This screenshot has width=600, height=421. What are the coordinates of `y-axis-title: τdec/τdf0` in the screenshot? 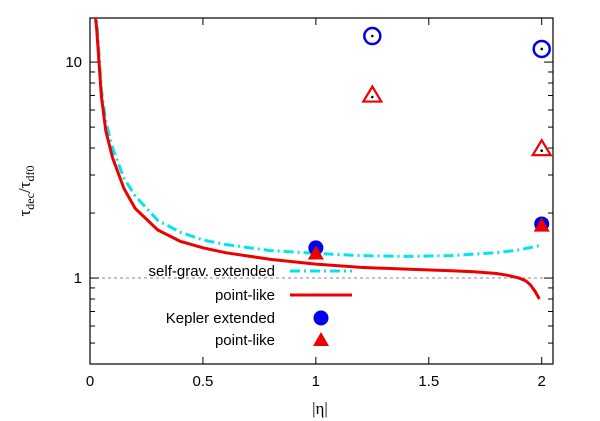 It's located at (26, 190).